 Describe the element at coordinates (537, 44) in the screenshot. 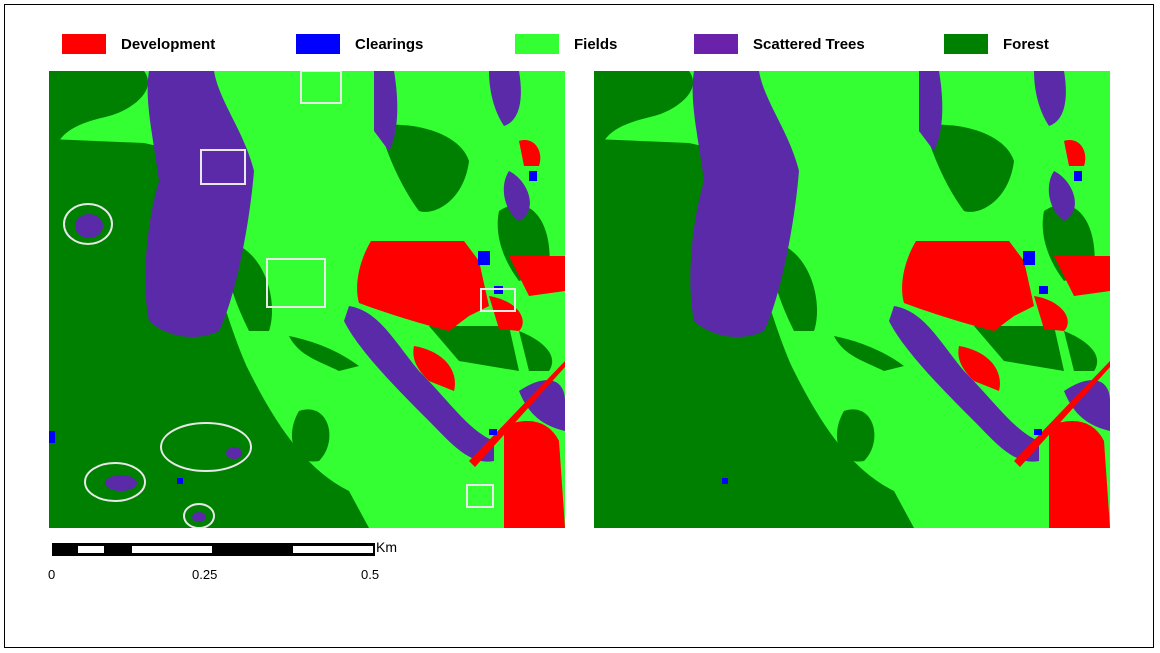

I see `fields-swatch` at that location.